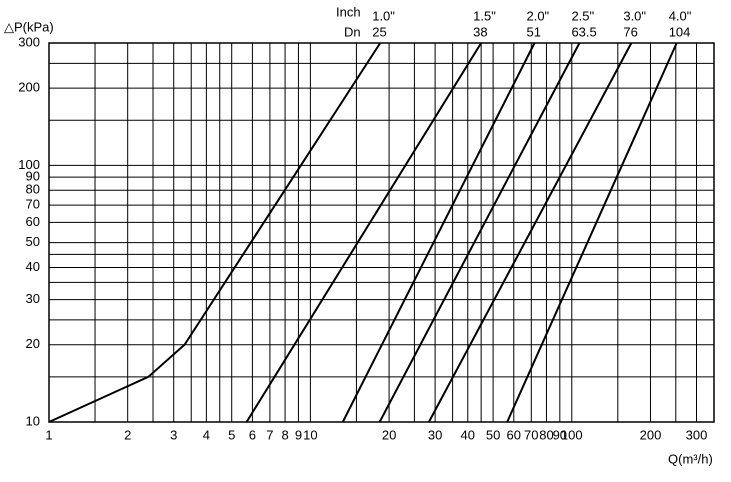  Describe the element at coordinates (514, 434) in the screenshot. I see `x-tick-label: 60` at that location.